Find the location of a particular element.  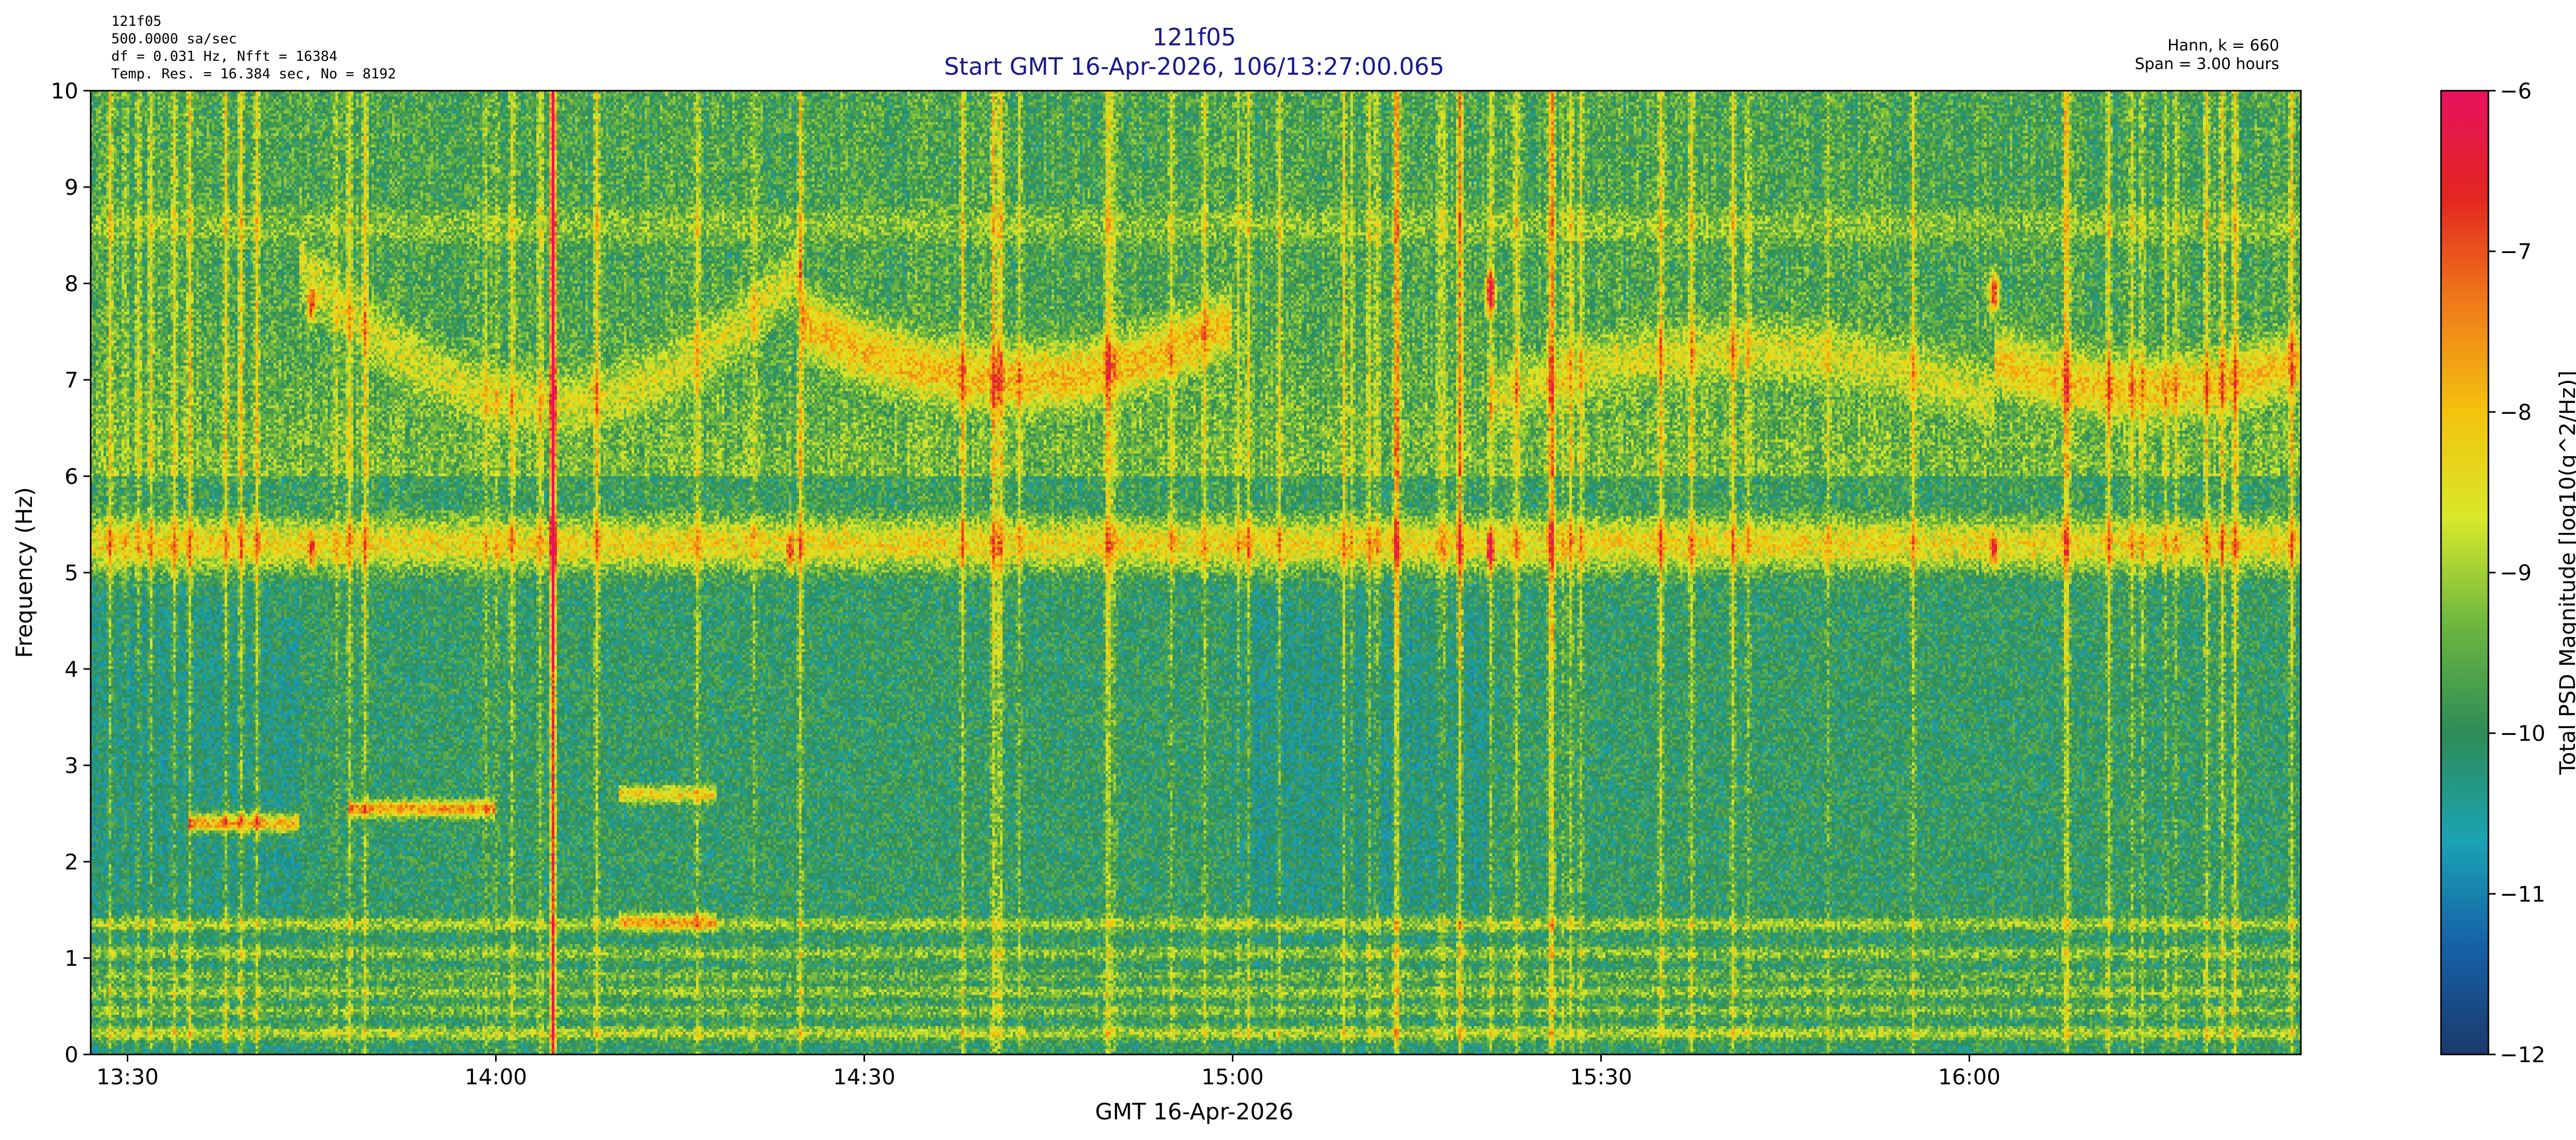

y-tick-label: 0 is located at coordinates (71, 1054).